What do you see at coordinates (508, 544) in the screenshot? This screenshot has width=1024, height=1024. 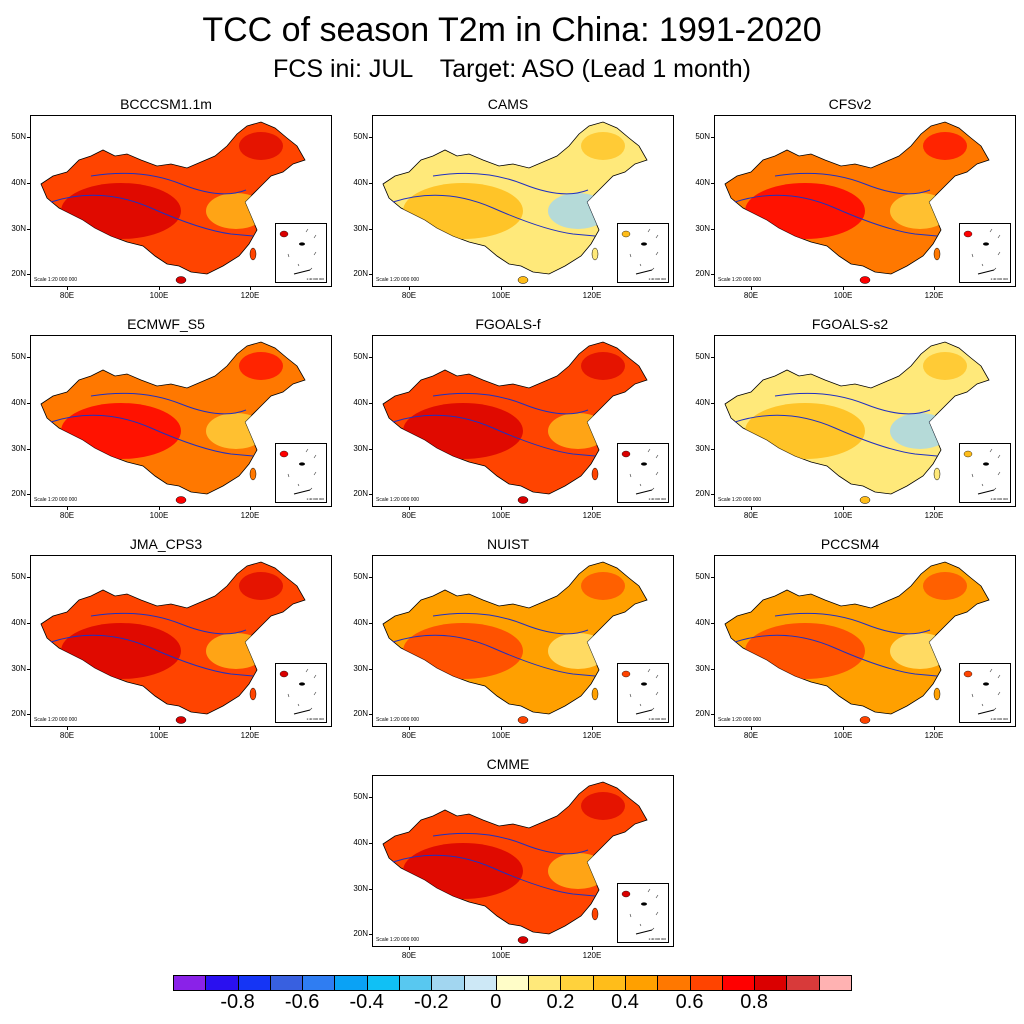 I see `panel-title: NUIST` at bounding box center [508, 544].